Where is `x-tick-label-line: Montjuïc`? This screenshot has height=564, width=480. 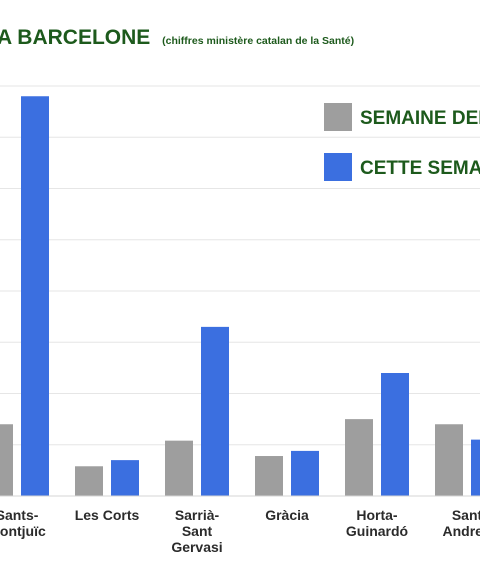 x-tick-label-line: Montjuïc is located at coordinates (23, 531).